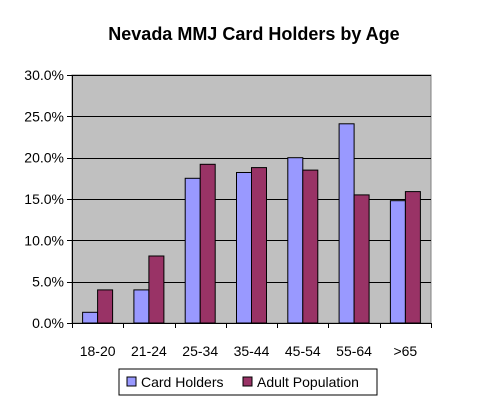 The image size is (493, 406). What do you see at coordinates (354, 351) in the screenshot?
I see `x-tick-label: 55-64` at bounding box center [354, 351].